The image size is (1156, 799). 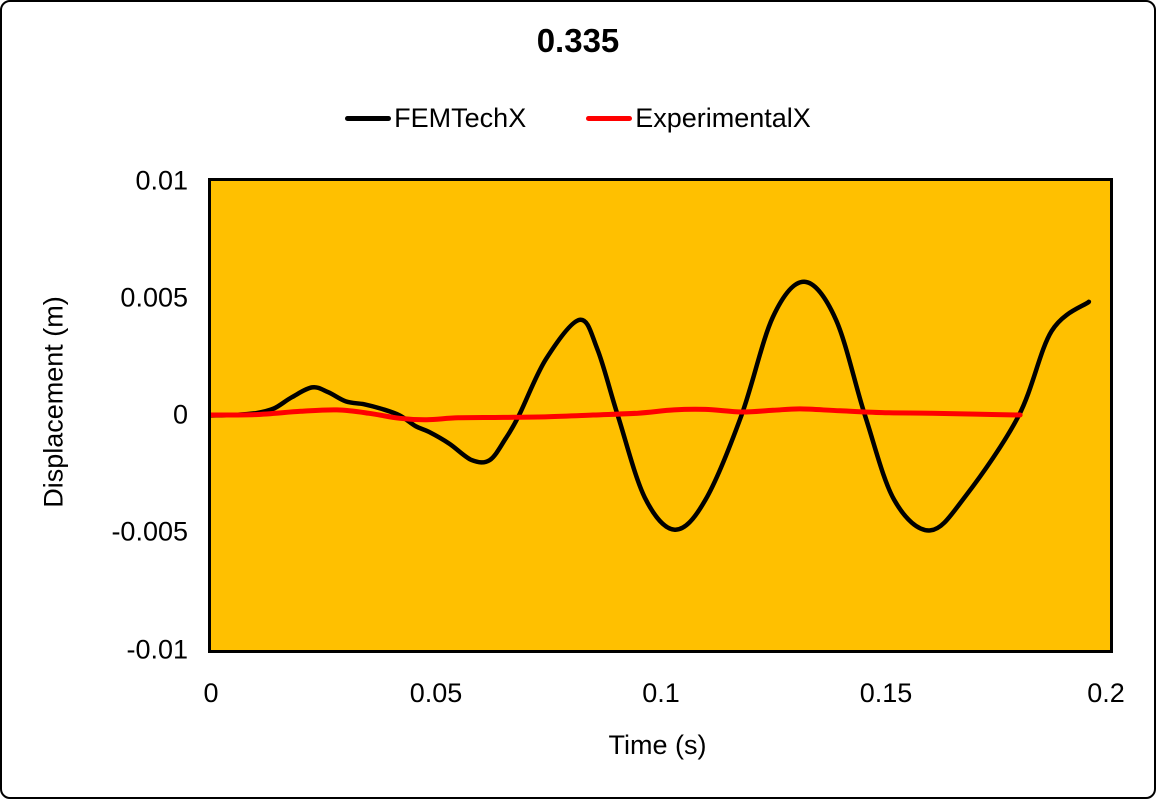 I want to click on y-tick-label: -0.005, so click(x=149, y=531).